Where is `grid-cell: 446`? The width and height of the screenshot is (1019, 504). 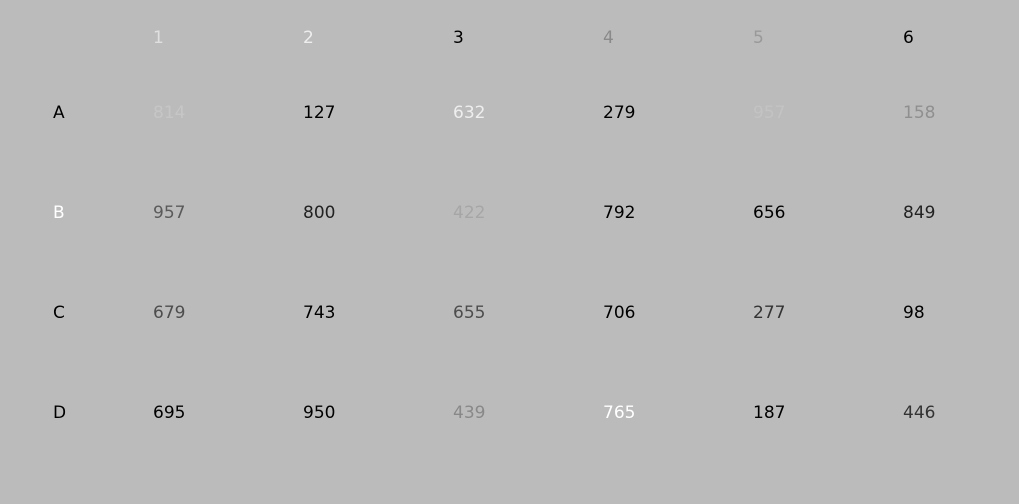 grid-cell: 446 is located at coordinates (919, 413).